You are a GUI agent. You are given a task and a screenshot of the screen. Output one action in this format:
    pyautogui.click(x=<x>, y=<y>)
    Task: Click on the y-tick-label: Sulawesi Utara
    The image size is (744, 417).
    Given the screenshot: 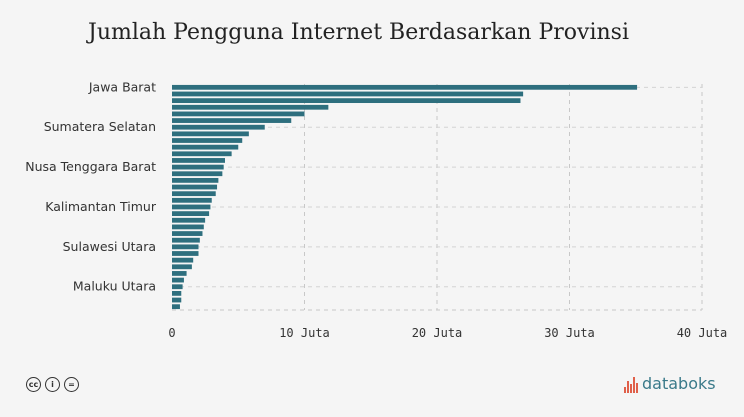 What is the action you would take?
    pyautogui.click(x=109, y=246)
    